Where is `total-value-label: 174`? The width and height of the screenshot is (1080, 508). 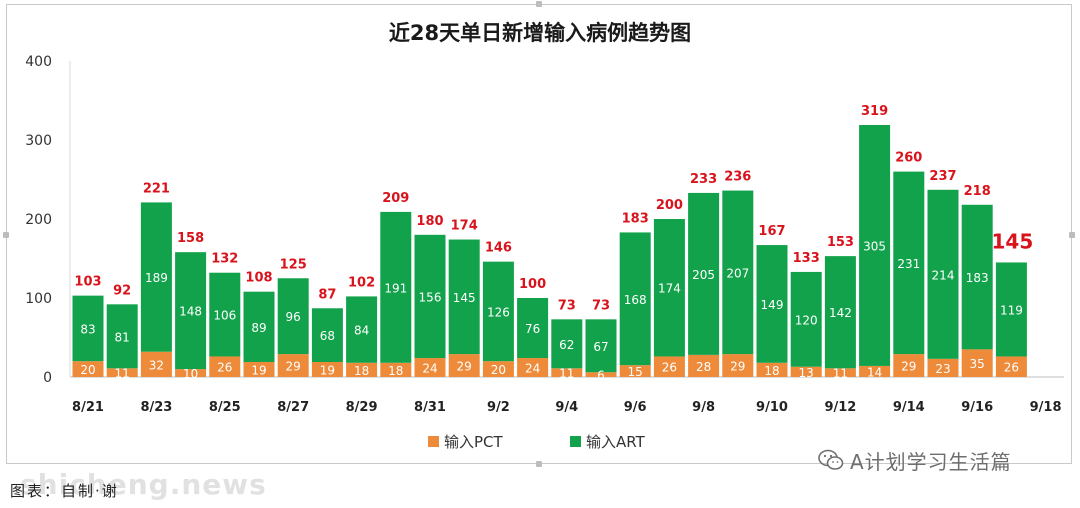
total-value-label: 174 is located at coordinates (464, 226).